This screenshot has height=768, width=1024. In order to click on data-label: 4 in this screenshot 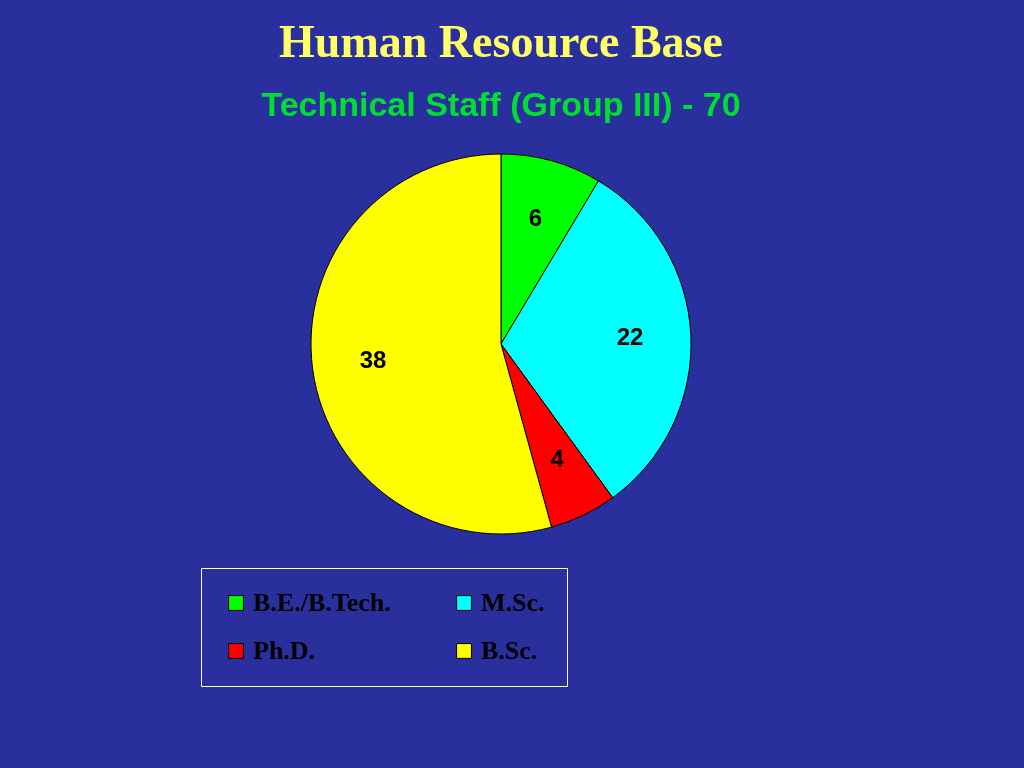, I will do `click(557, 459)`.